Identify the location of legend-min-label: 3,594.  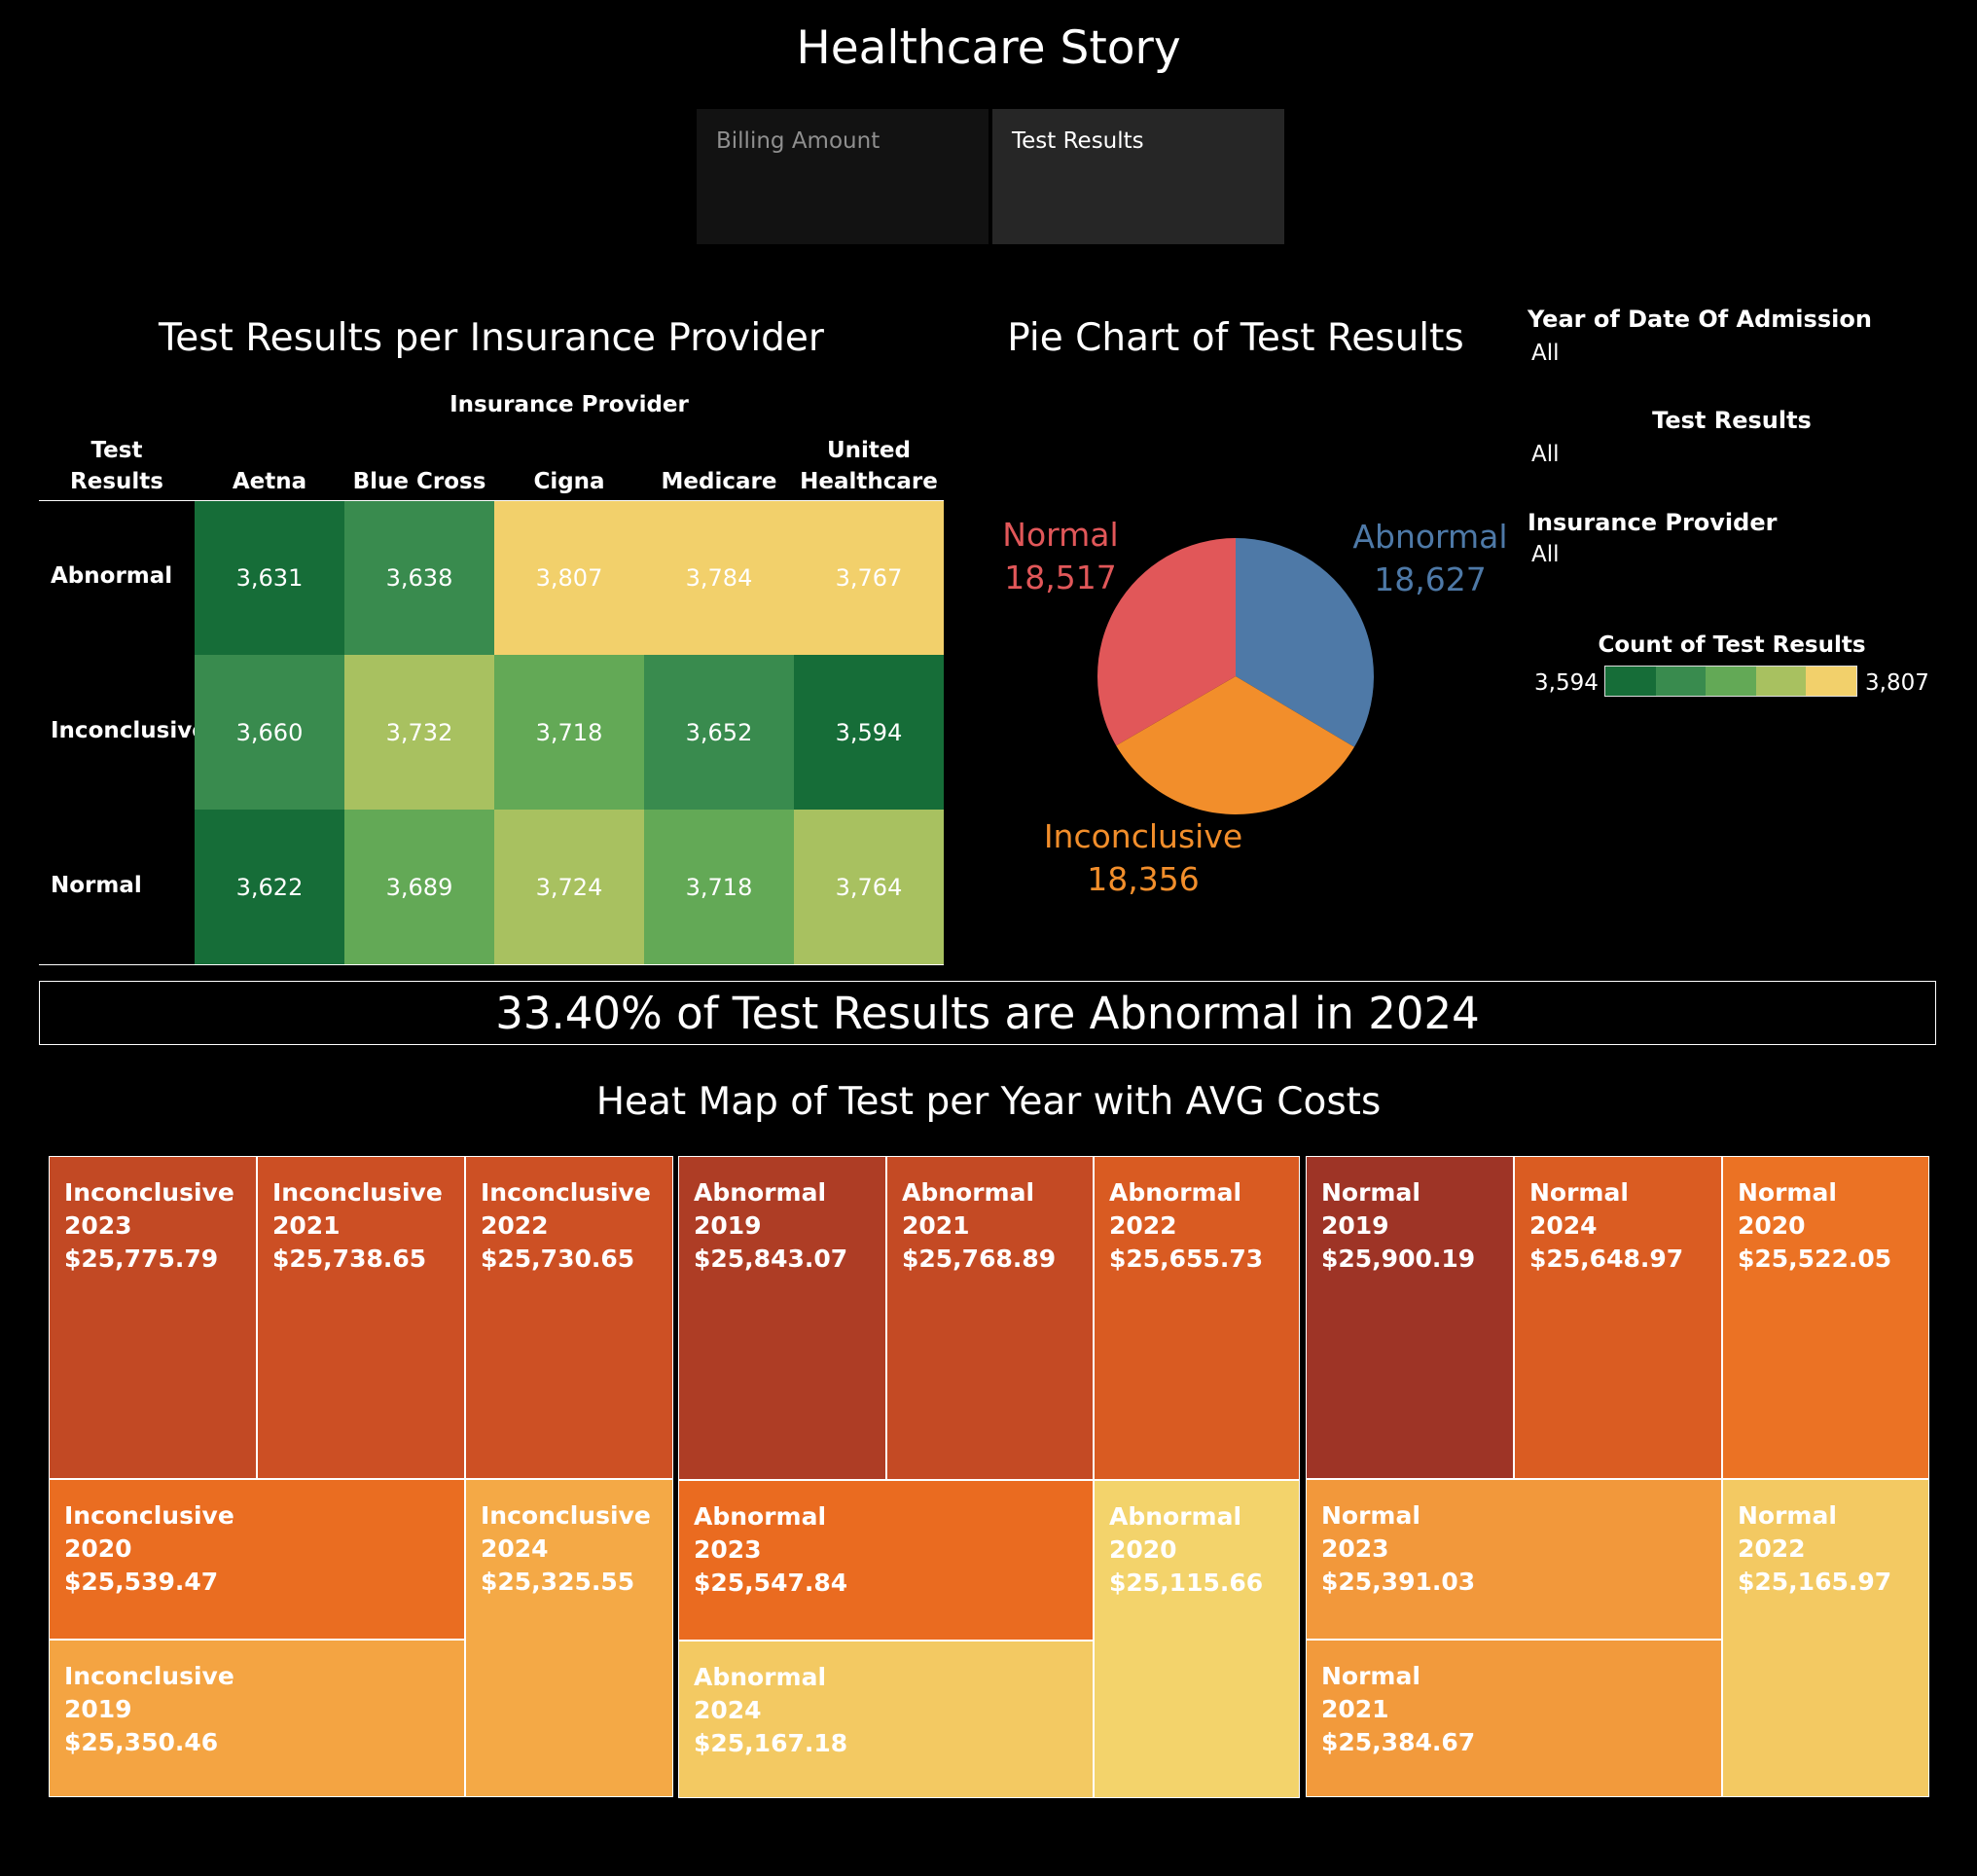
(1566, 683).